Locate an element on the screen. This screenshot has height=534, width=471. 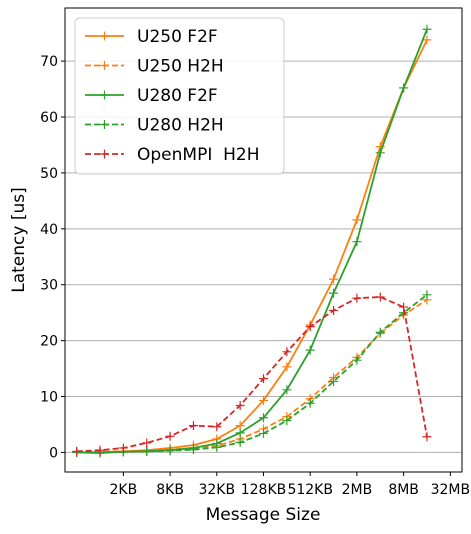
y-tick-label: 10 is located at coordinates (49, 398).